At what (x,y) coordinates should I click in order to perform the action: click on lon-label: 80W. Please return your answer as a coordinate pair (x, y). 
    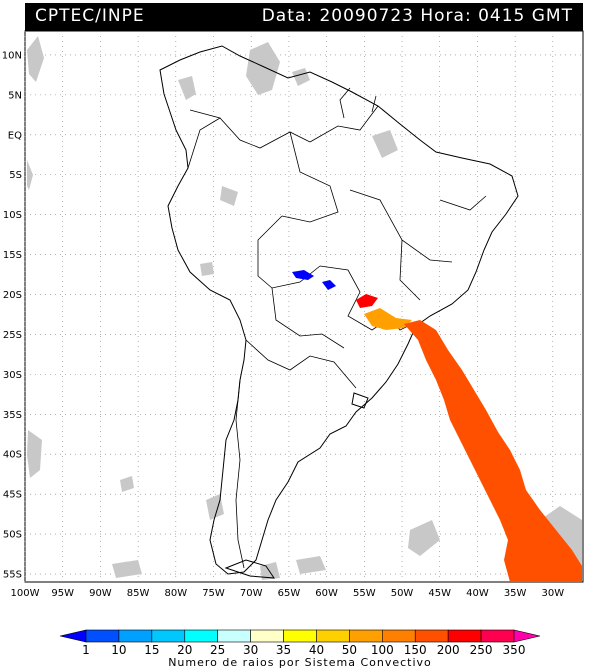
    Looking at the image, I should click on (175, 593).